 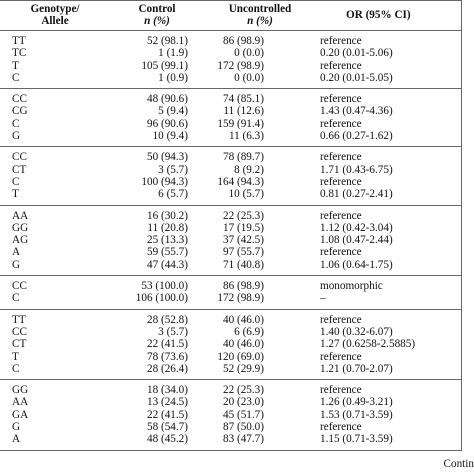 I want to click on table-cell: 159 (91.4), so click(x=240, y=123).